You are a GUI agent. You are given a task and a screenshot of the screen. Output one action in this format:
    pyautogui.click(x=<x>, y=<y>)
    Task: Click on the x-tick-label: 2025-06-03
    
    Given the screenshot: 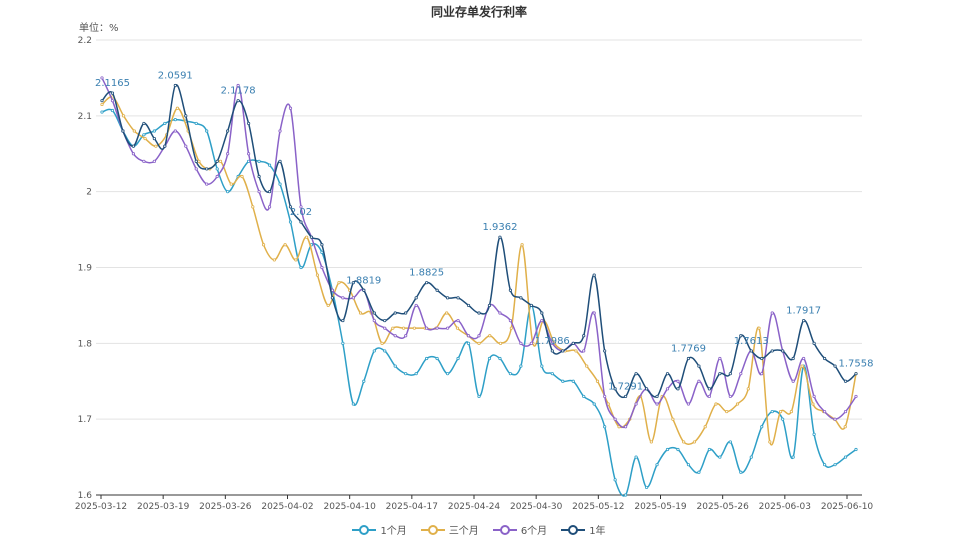 What is the action you would take?
    pyautogui.click(x=785, y=507)
    